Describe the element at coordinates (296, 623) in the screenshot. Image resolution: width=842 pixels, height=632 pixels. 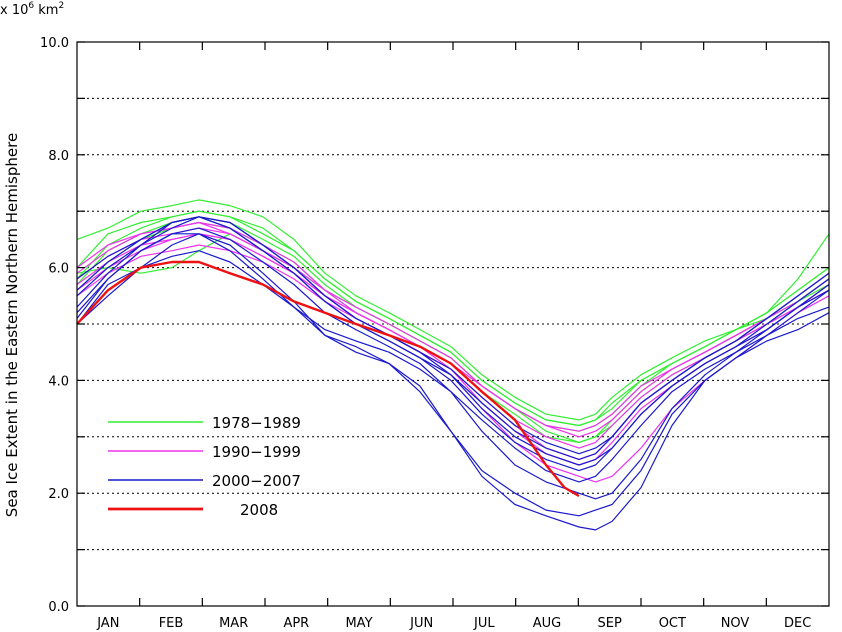
I see `month-label: APR` at that location.